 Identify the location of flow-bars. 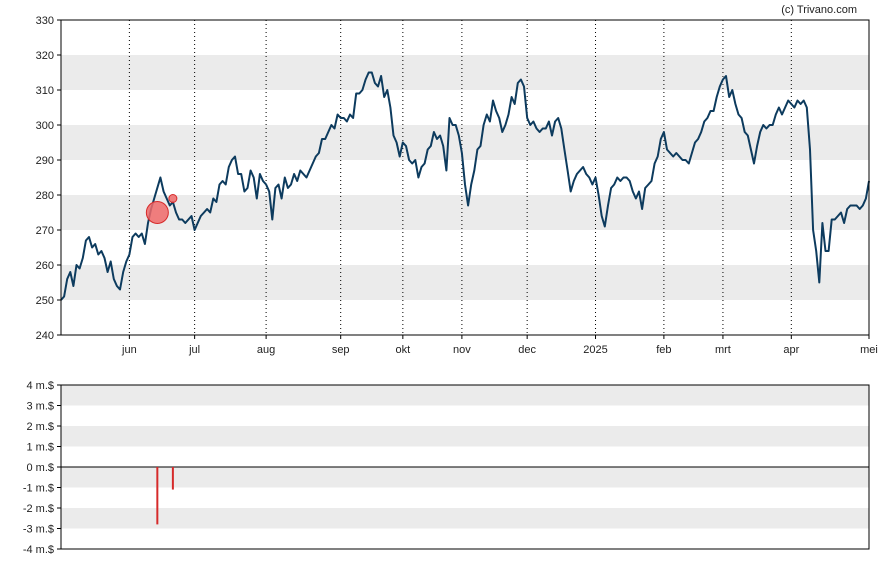
(165, 496).